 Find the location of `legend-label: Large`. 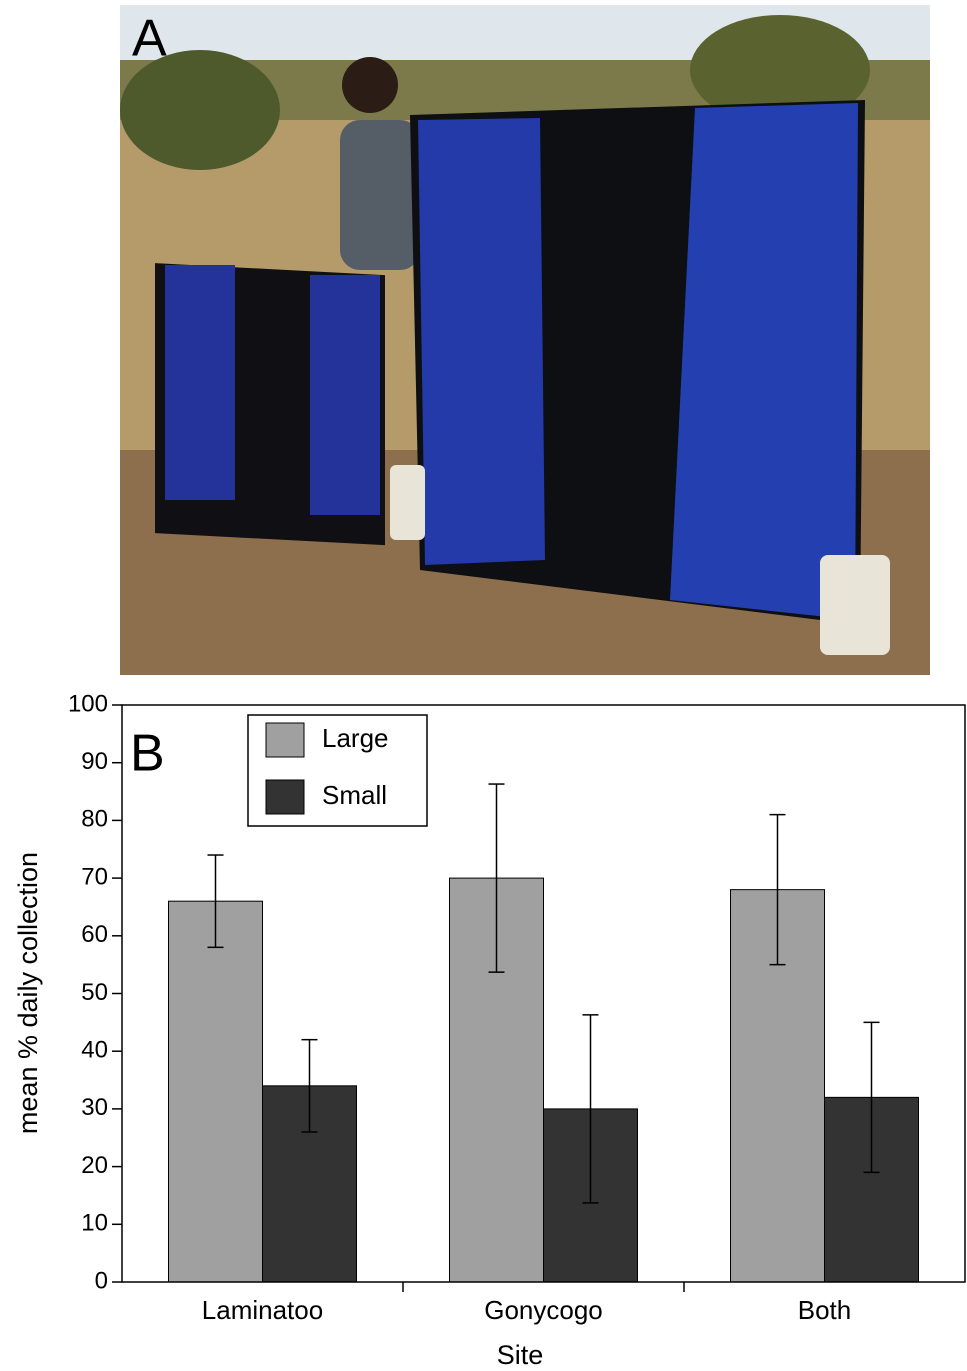

legend-label: Large is located at coordinates (355, 738).